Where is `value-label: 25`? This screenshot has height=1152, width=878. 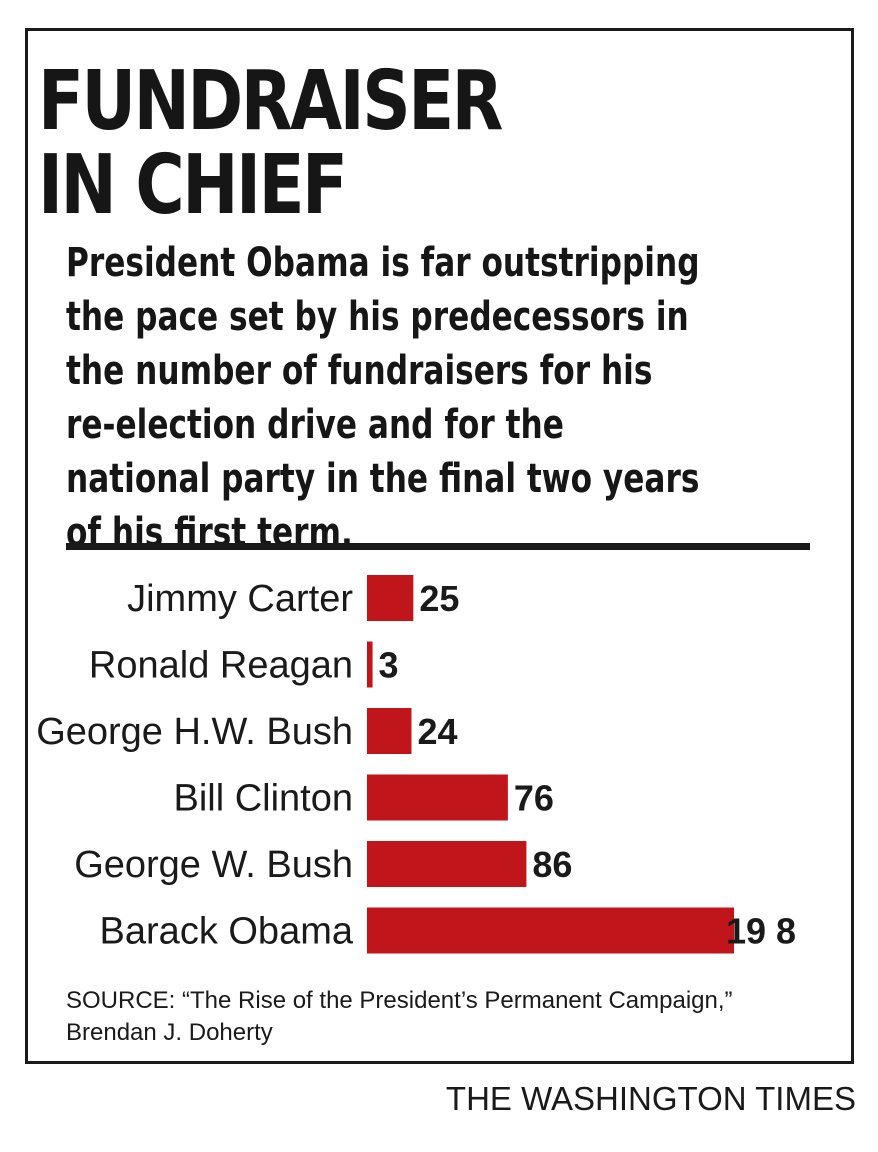 value-label: 25 is located at coordinates (439, 598).